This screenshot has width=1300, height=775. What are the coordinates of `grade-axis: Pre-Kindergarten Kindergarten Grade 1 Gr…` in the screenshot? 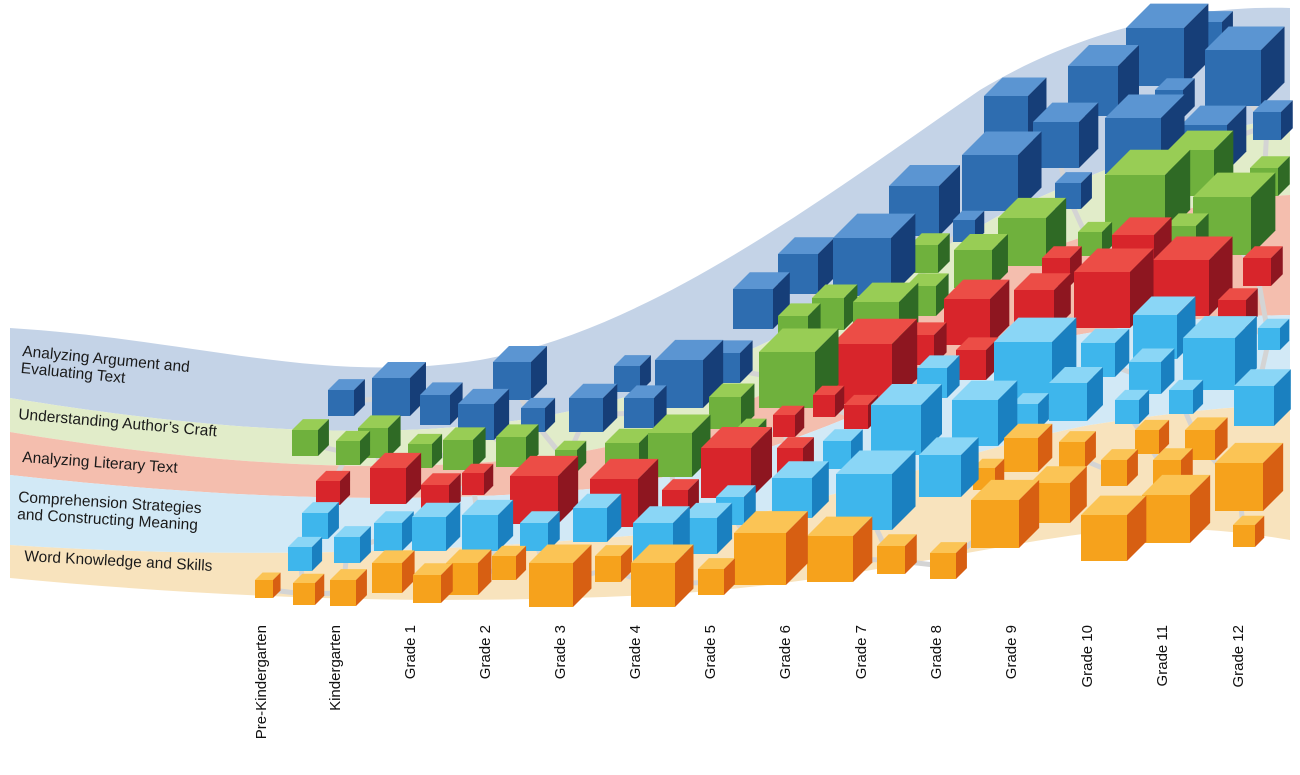 It's located at (750, 682).